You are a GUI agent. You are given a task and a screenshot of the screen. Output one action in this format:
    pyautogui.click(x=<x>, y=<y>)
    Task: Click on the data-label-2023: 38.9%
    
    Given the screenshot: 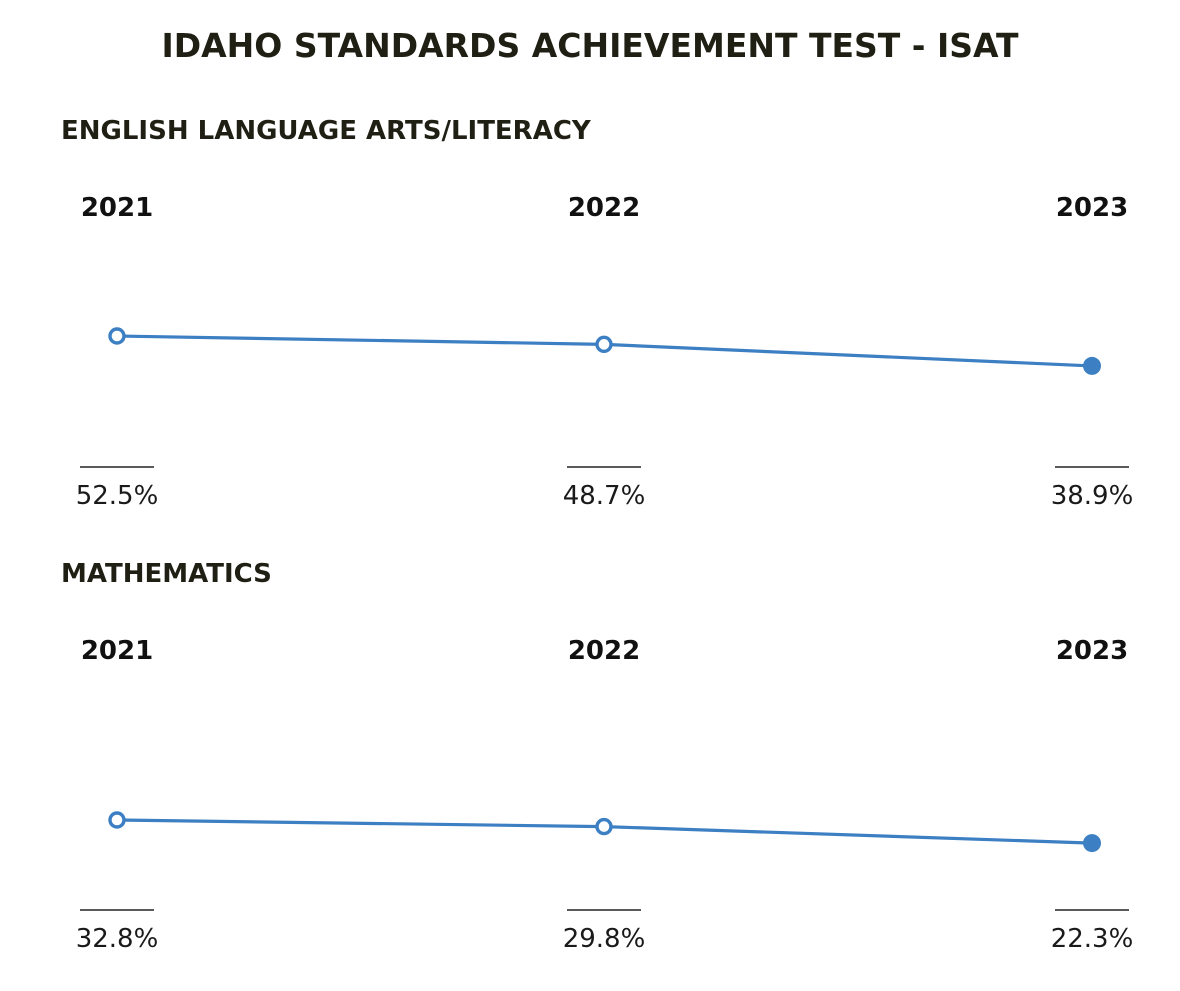 What is the action you would take?
    pyautogui.click(x=1092, y=496)
    